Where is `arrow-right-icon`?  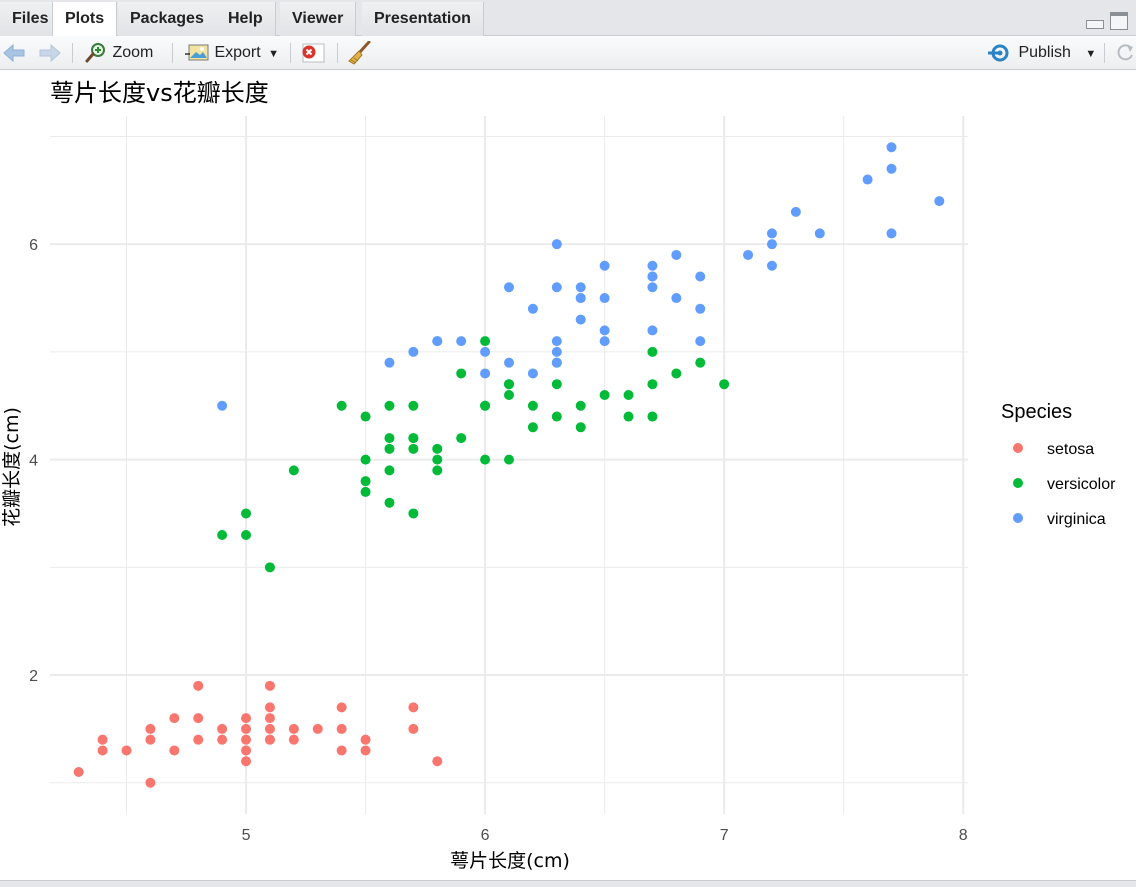 arrow-right-icon is located at coordinates (50, 53).